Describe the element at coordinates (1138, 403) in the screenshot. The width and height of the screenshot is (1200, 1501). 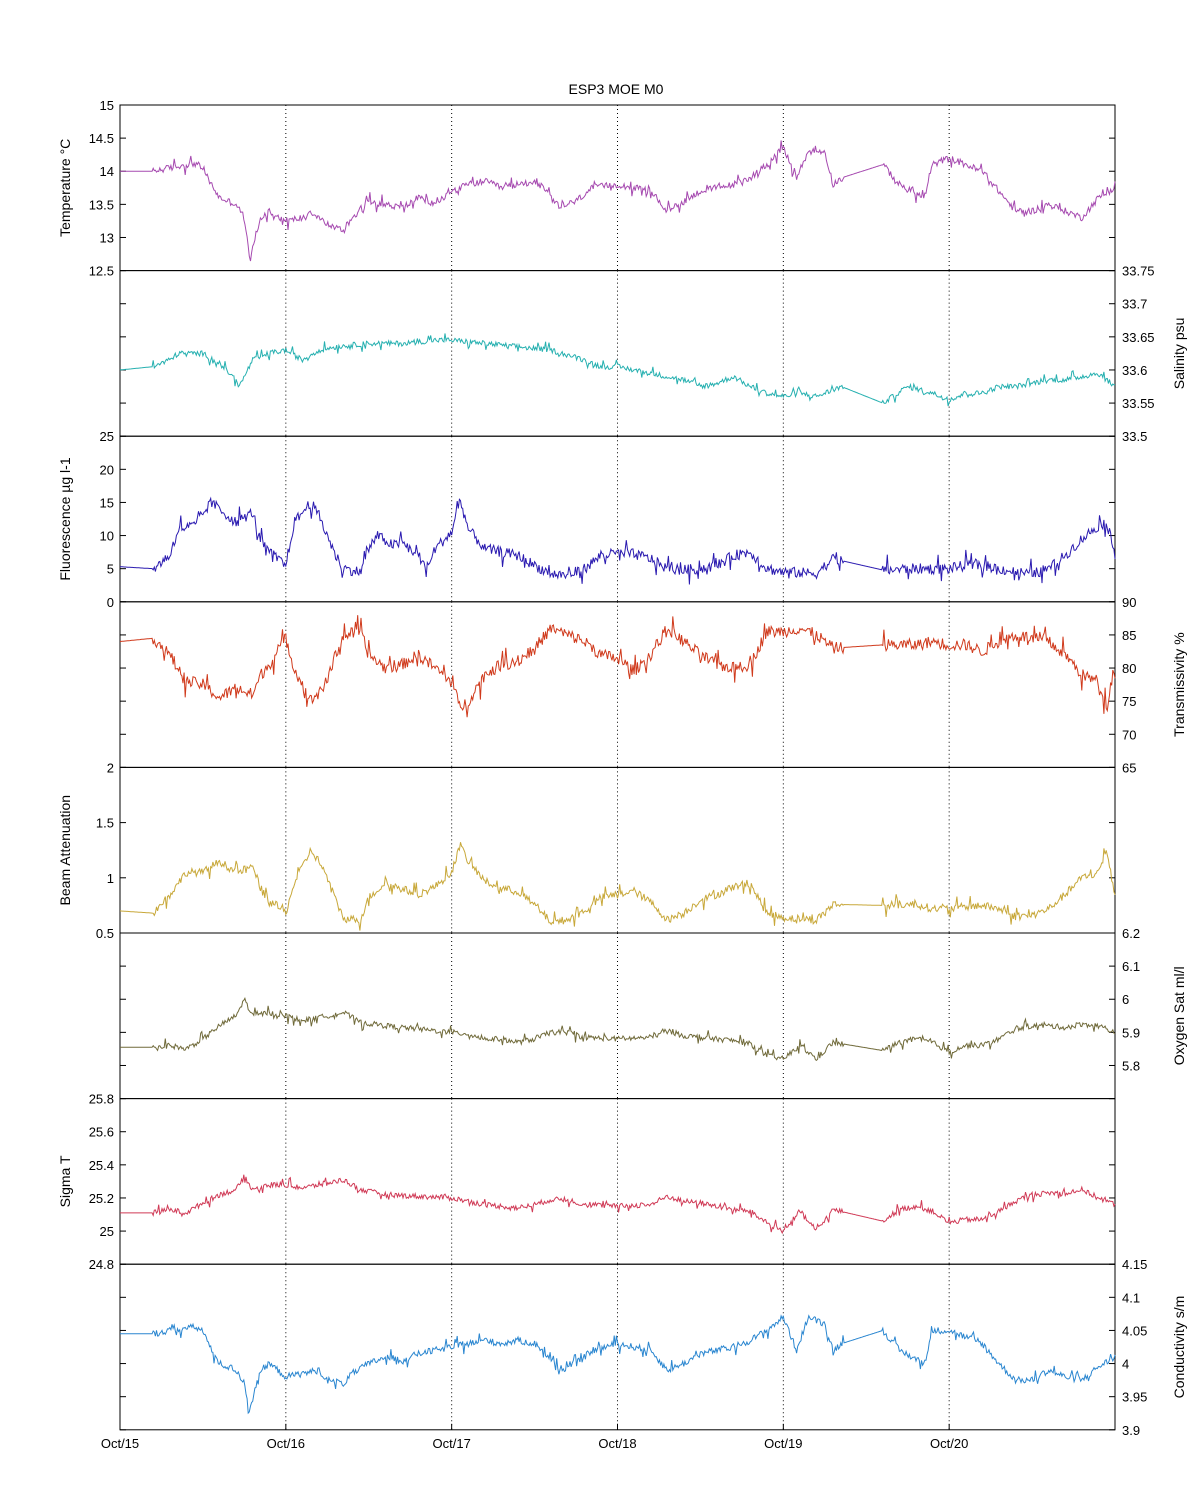
I see `y-tick-label: 33.55` at that location.